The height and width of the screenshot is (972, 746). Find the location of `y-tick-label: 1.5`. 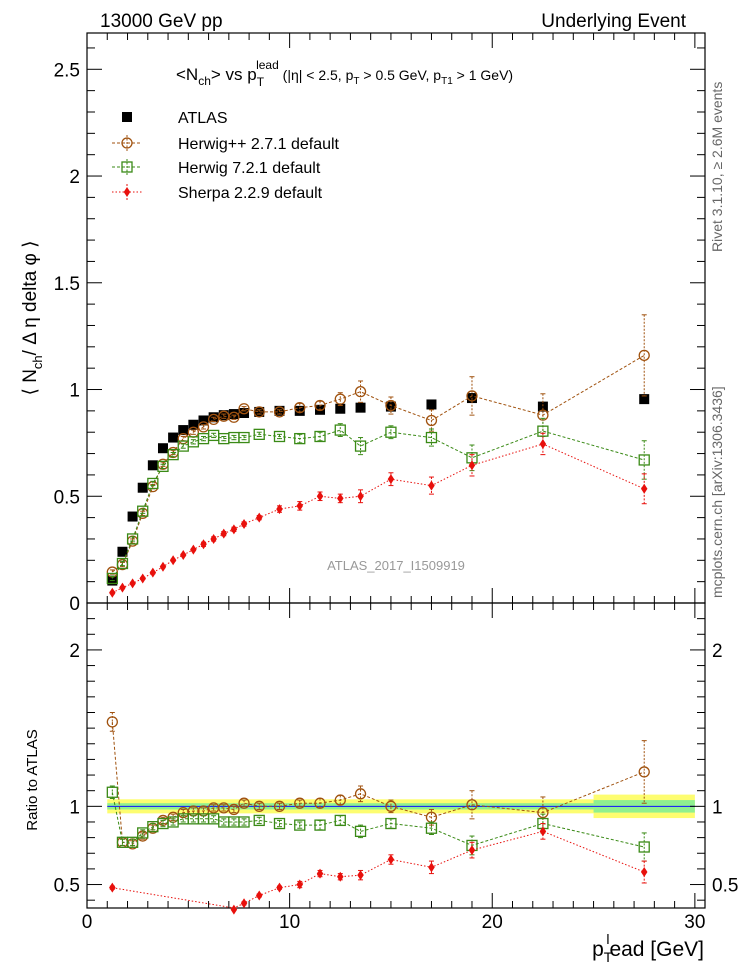

y-tick-label: 1.5 is located at coordinates (67, 284).